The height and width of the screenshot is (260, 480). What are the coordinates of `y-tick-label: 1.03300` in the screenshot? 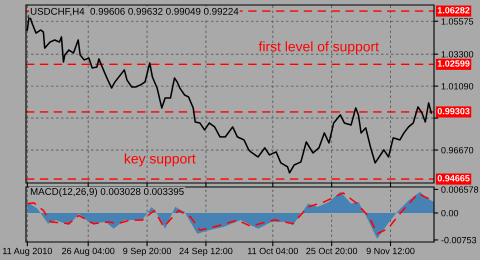 It's located at (458, 54).